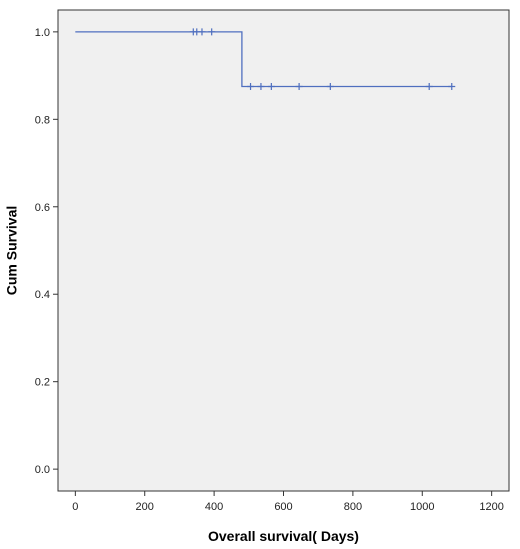 The width and height of the screenshot is (520, 549). I want to click on x-tick-label: 200, so click(145, 507).